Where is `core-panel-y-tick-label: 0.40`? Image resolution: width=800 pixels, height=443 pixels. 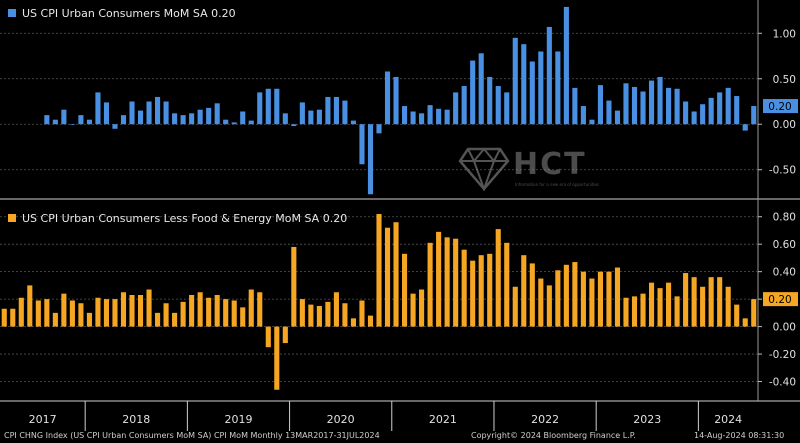 core-panel-y-tick-label: 0.40 is located at coordinates (784, 273).